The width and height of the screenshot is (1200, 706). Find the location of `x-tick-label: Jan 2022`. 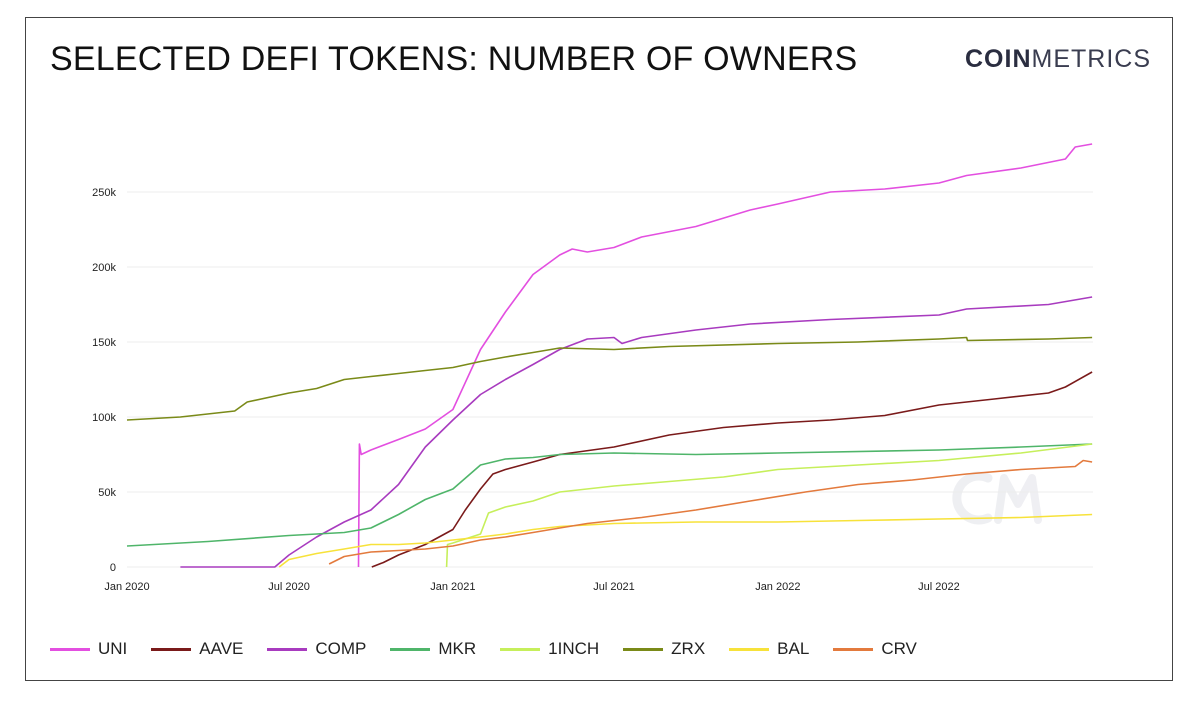

x-tick-label: Jan 2022 is located at coordinates (777, 587).